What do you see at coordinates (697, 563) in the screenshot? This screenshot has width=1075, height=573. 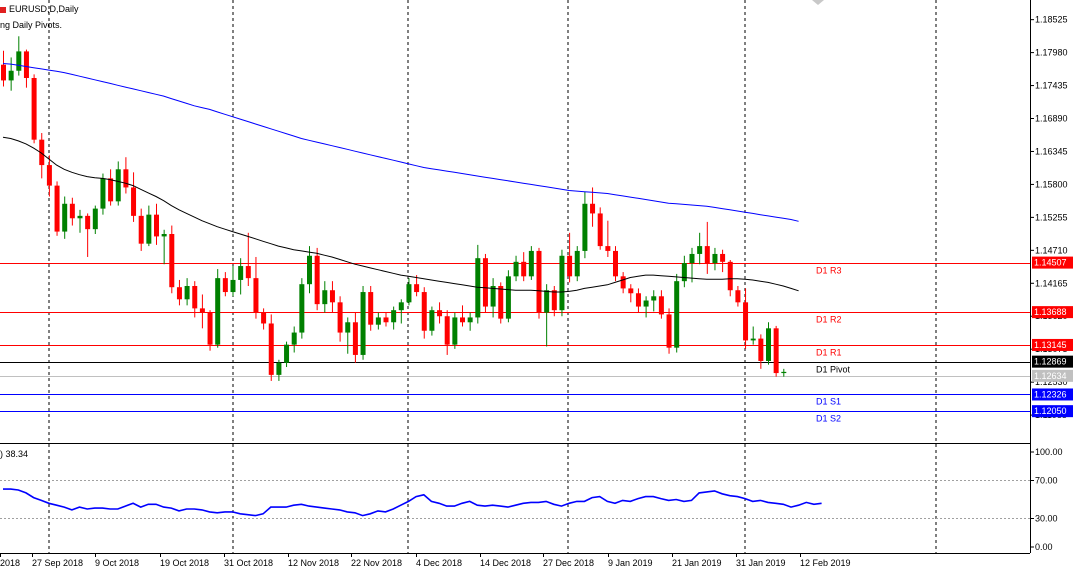 I see `time-label: 21 Jan 2019` at bounding box center [697, 563].